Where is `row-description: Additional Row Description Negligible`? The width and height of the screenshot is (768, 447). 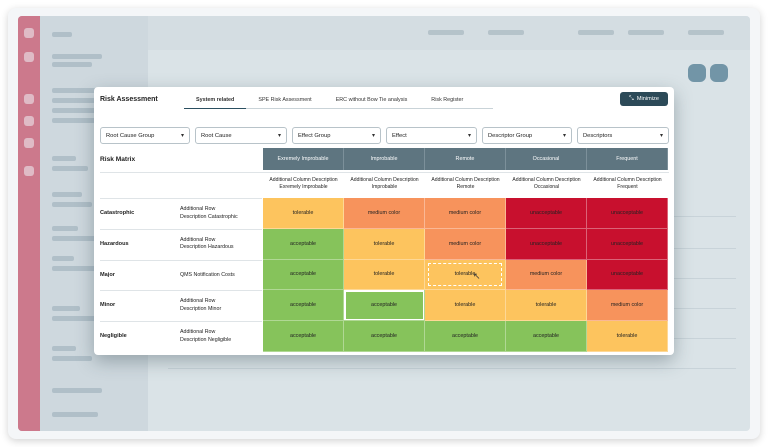
row-description: Additional Row Description Negligible is located at coordinates (205, 336).